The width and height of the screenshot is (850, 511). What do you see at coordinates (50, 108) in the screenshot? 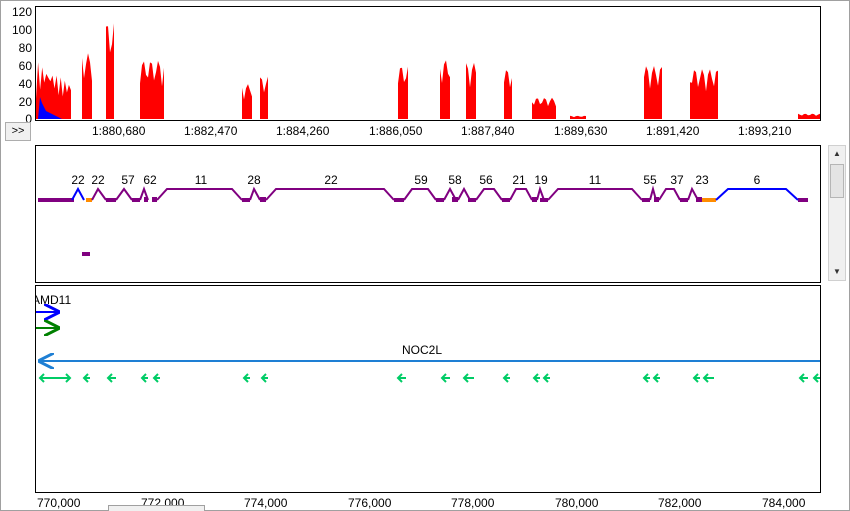
I see `coverage-secondary-peak` at bounding box center [50, 108].